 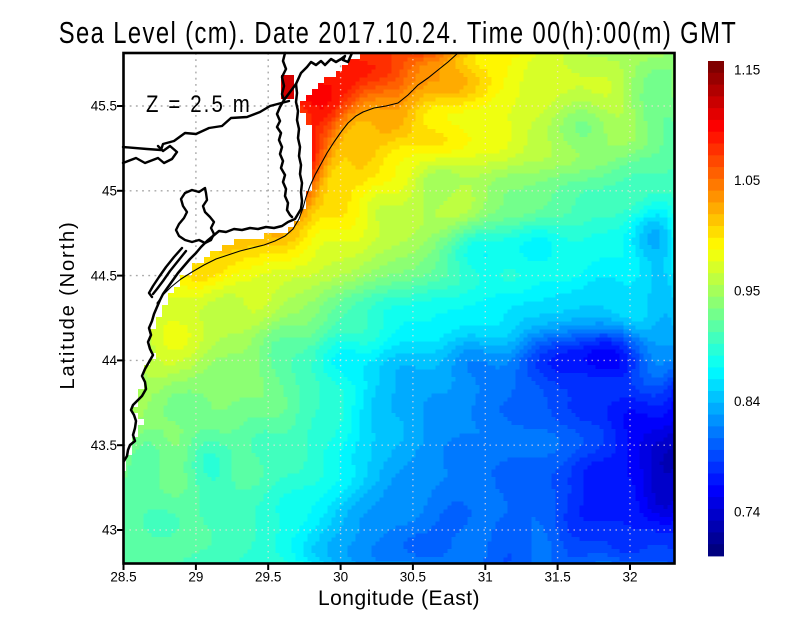 What do you see at coordinates (123, 577) in the screenshot?
I see `svg-text: 28.5` at bounding box center [123, 577].